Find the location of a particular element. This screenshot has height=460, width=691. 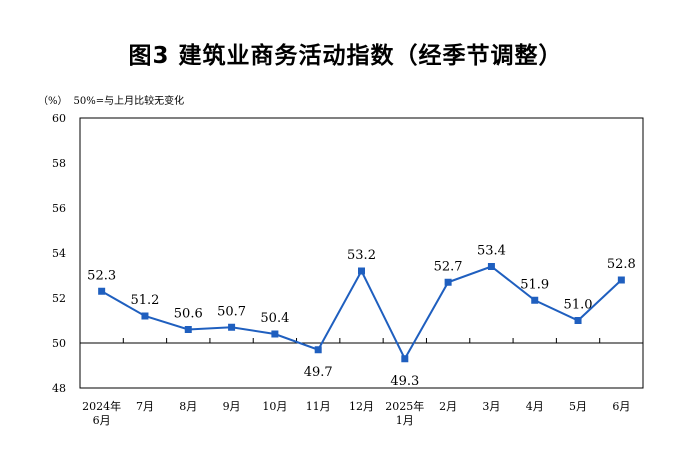

x-tick-label-8: 2月 is located at coordinates (448, 406).